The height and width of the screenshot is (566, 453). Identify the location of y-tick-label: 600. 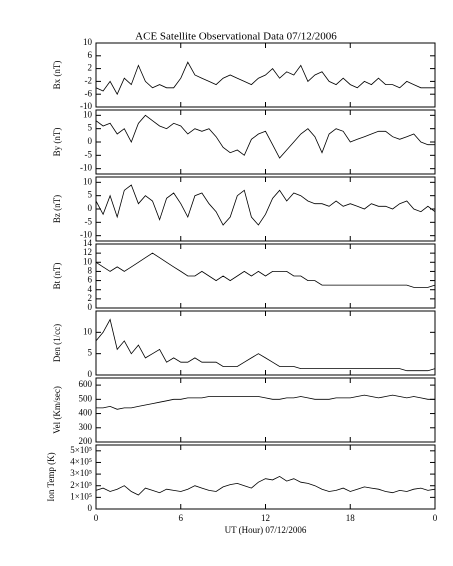
(86, 384).